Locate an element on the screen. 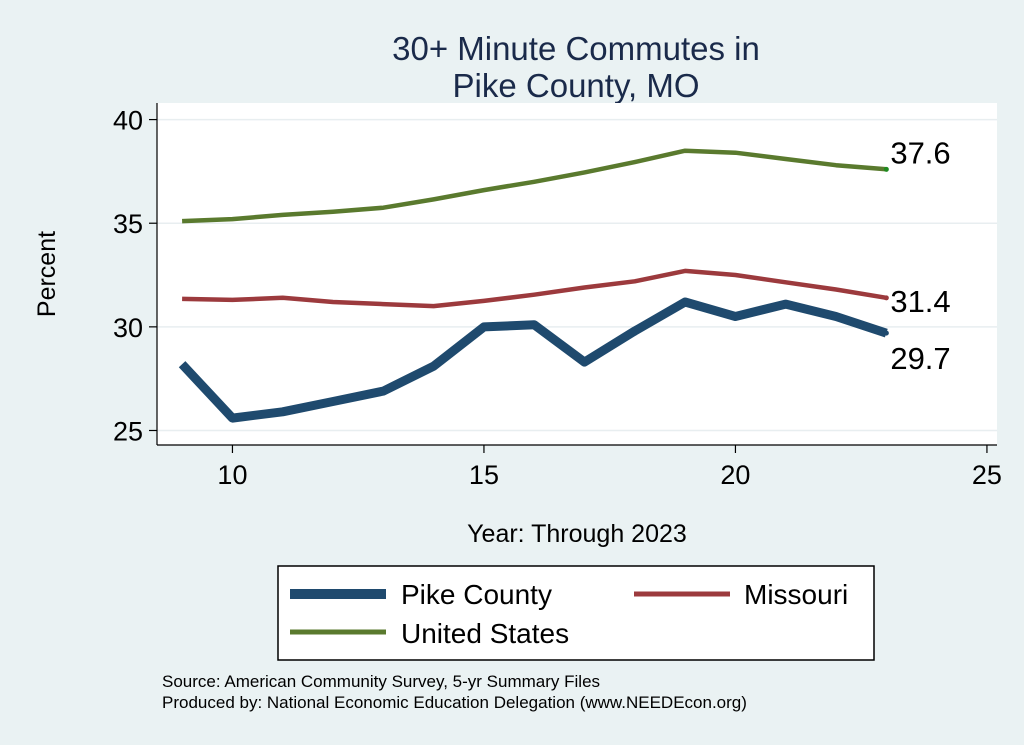 The width and height of the screenshot is (1024, 745). series-end-point-missouri is located at coordinates (886, 298).